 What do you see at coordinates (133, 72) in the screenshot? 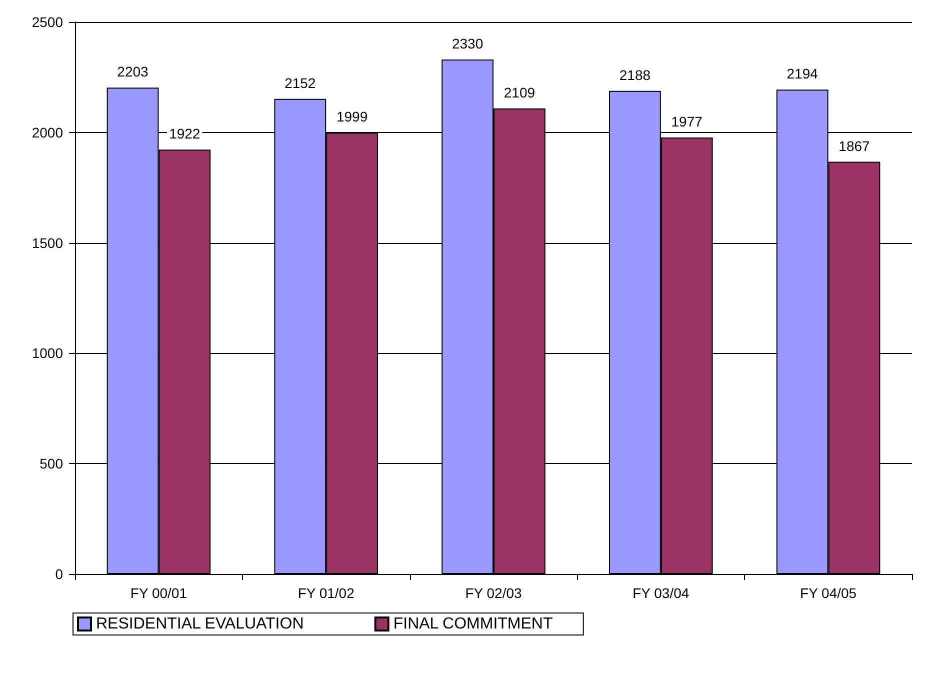
I see `data-label: 2203` at bounding box center [133, 72].